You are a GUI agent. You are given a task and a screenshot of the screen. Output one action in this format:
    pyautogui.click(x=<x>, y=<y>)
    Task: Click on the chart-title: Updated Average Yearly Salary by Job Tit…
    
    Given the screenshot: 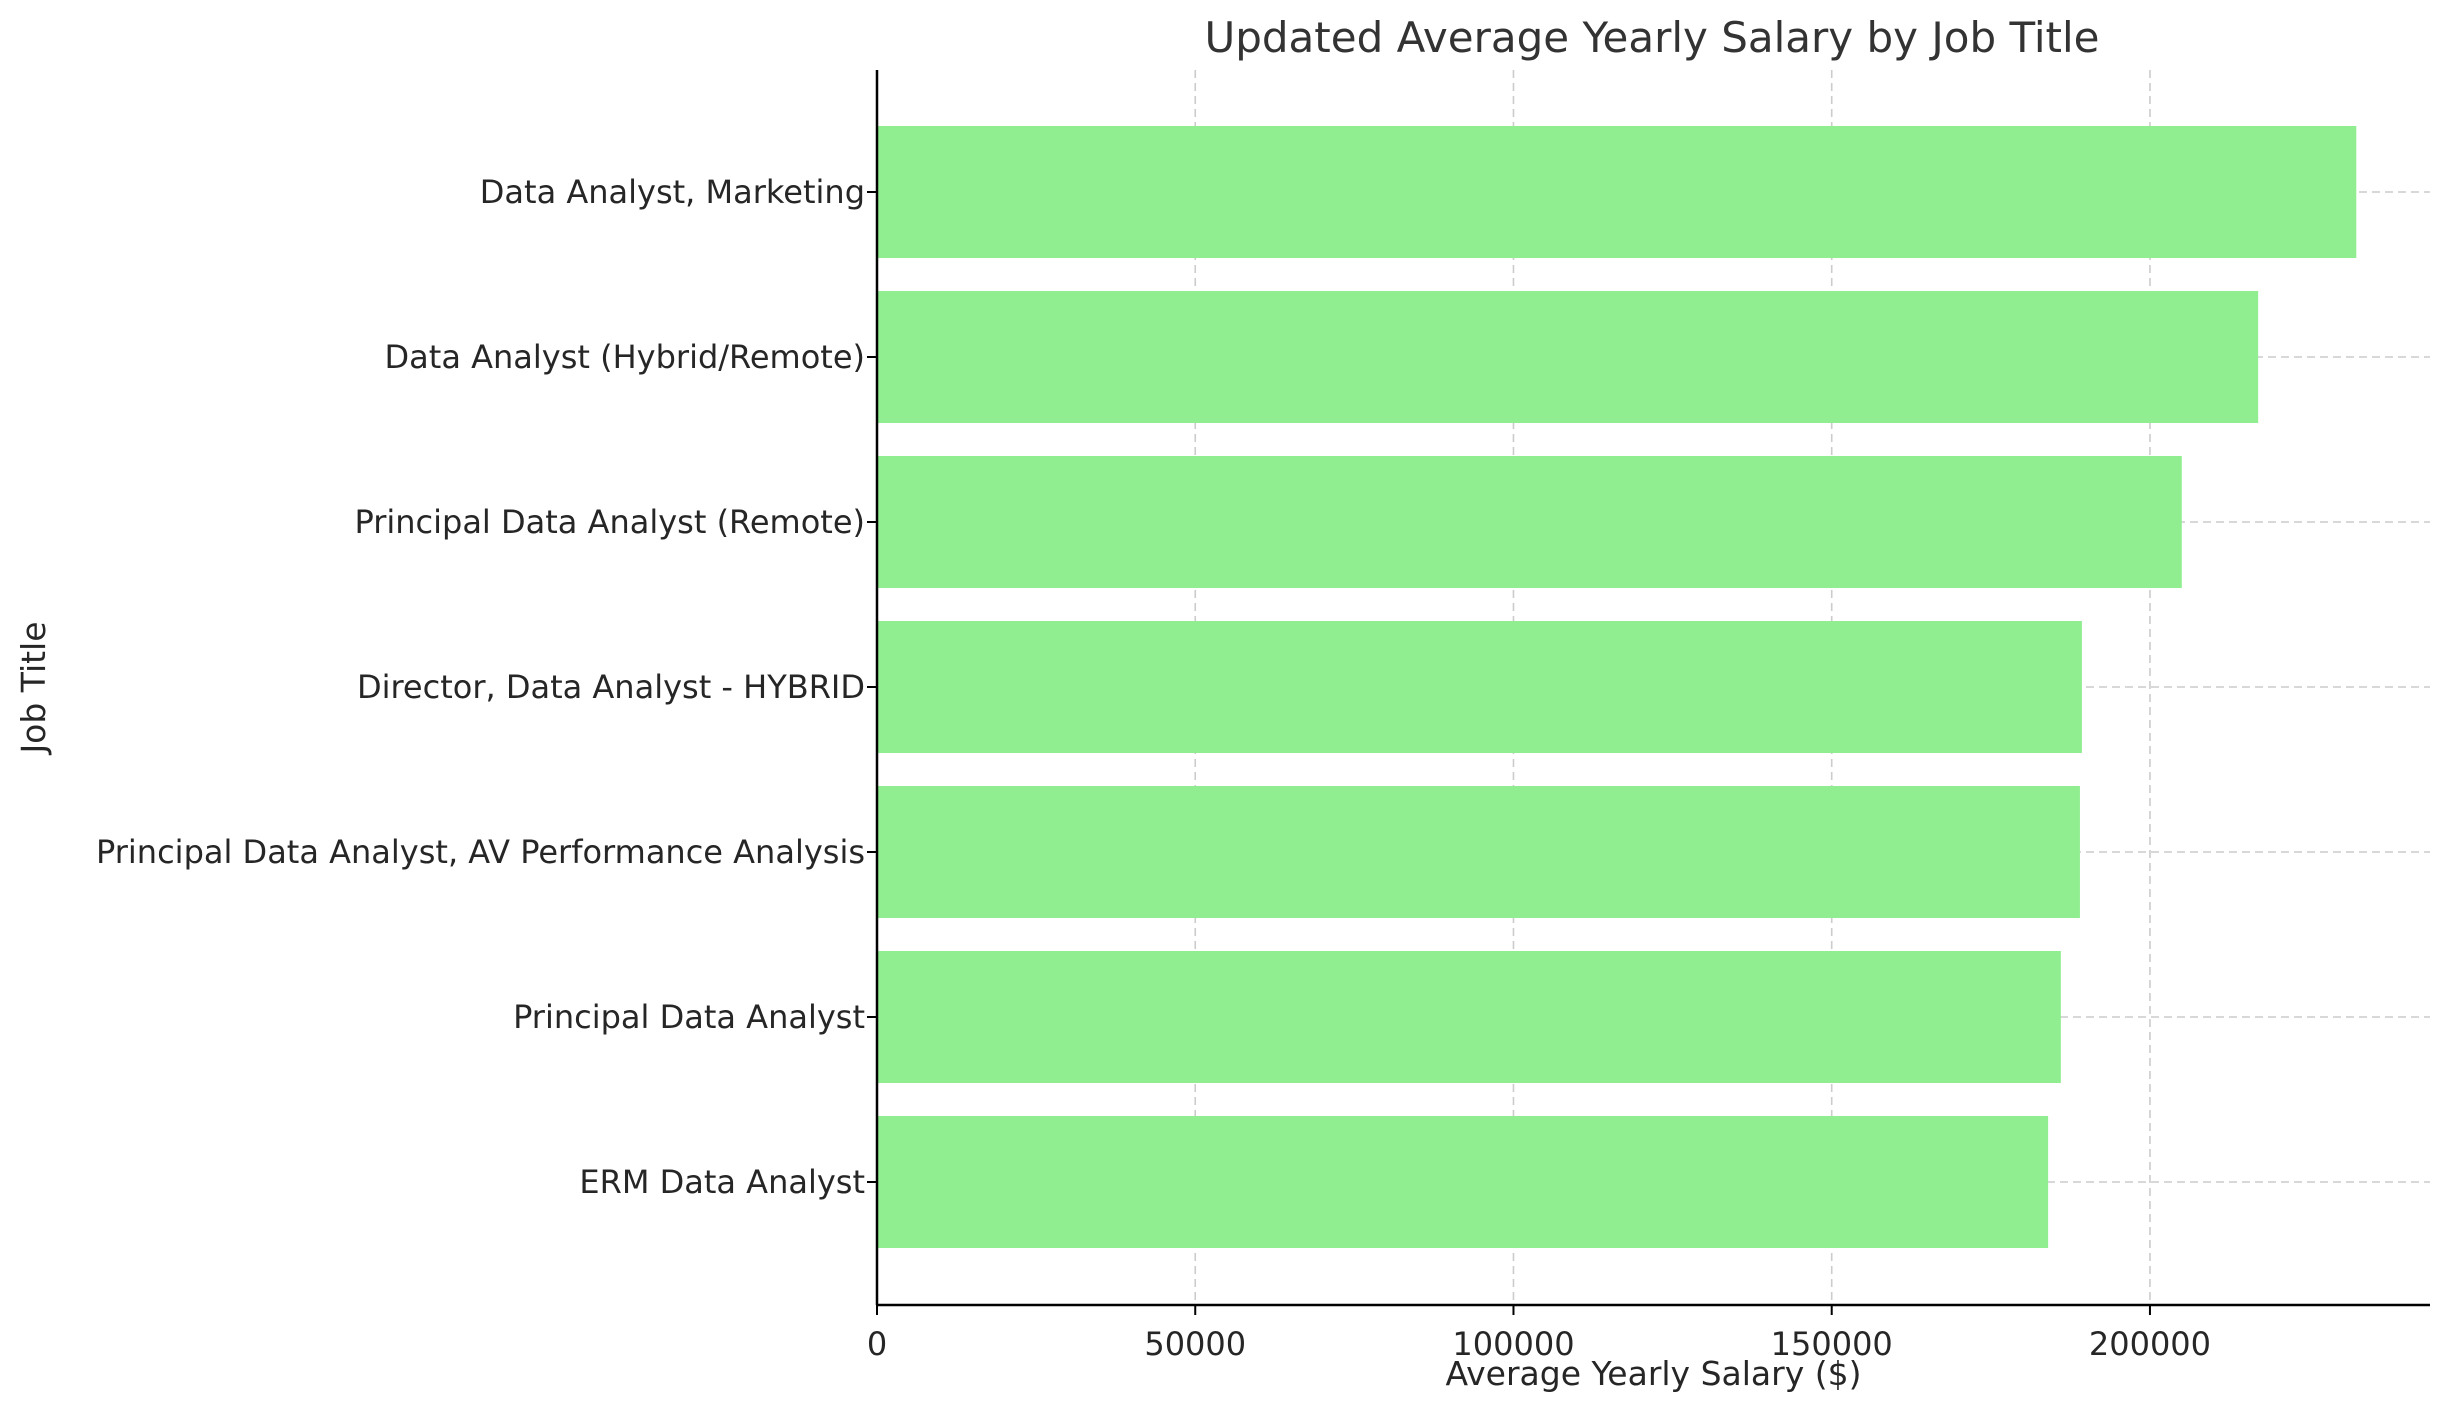 What is the action you would take?
    pyautogui.click(x=1652, y=37)
    